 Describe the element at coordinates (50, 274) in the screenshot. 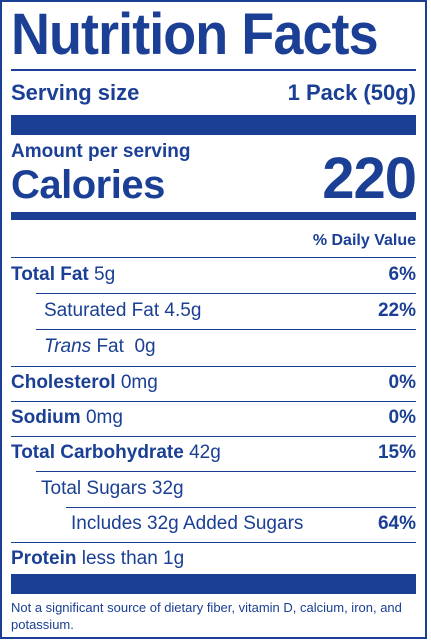

I see `nutrient-name: Total Fat` at that location.